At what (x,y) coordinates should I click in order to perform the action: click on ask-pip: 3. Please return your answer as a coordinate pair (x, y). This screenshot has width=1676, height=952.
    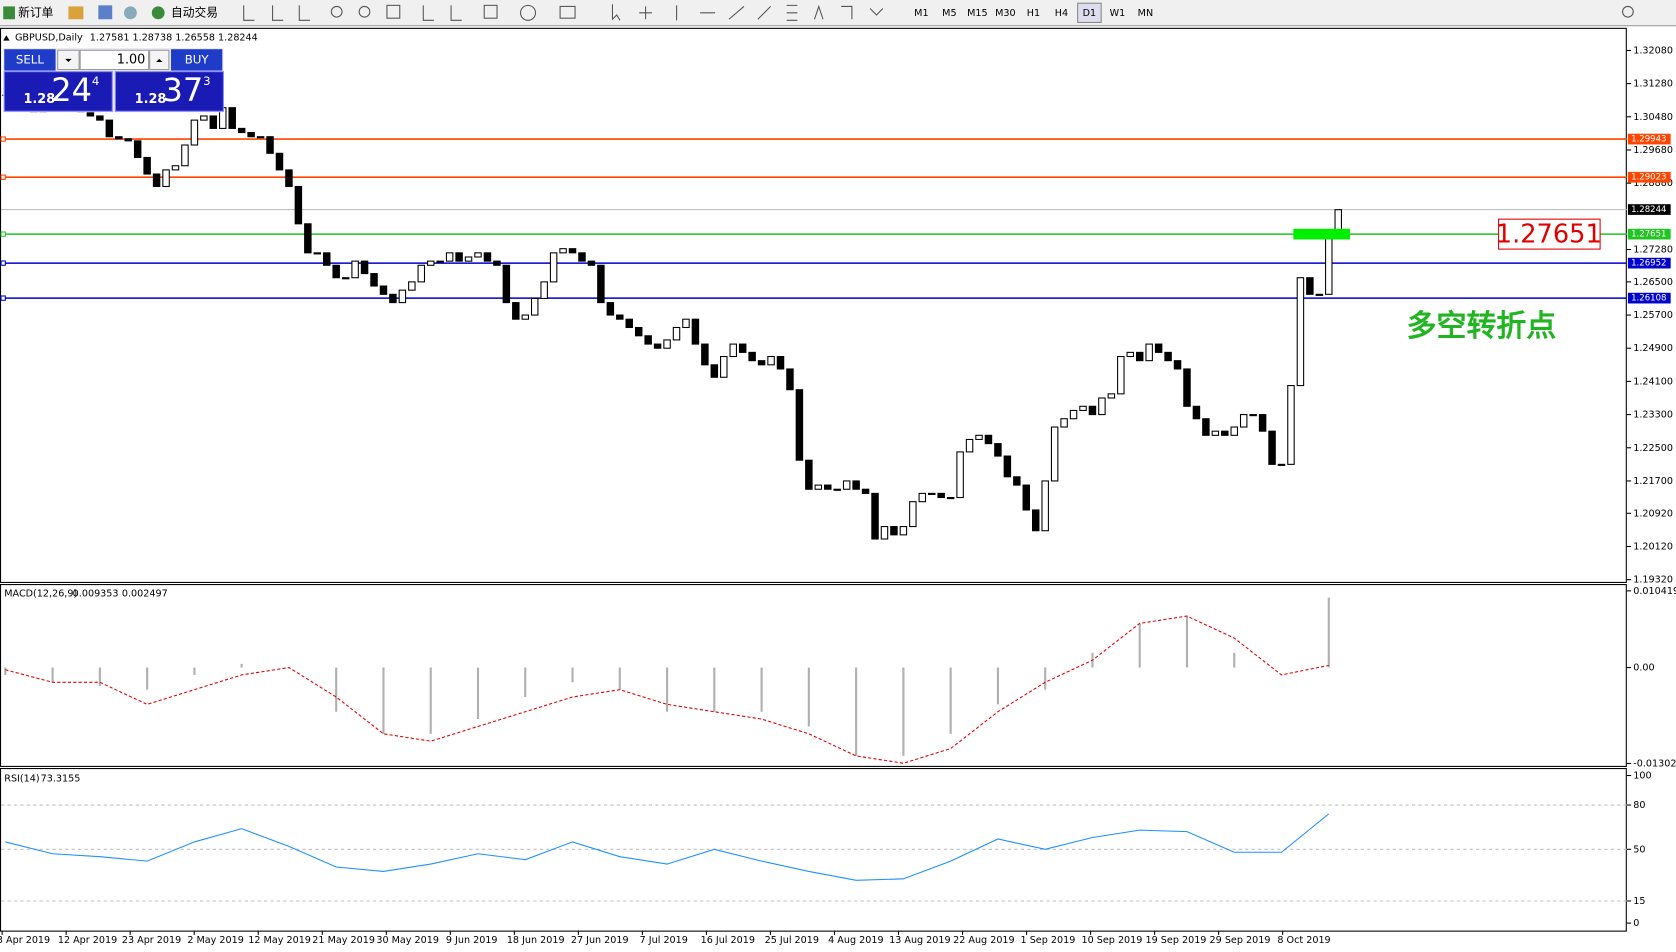
    Looking at the image, I should click on (206, 81).